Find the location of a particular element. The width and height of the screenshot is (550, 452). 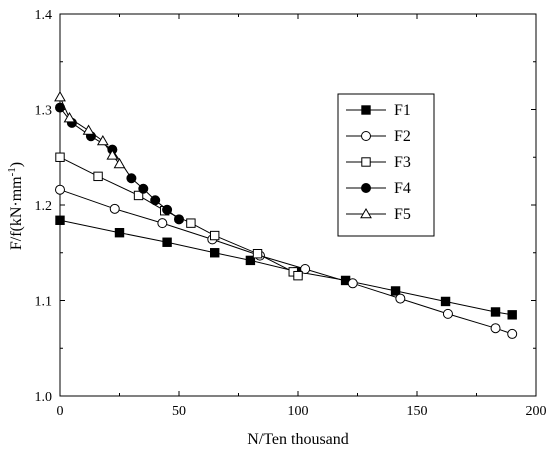

series-f5 is located at coordinates (90, 130).